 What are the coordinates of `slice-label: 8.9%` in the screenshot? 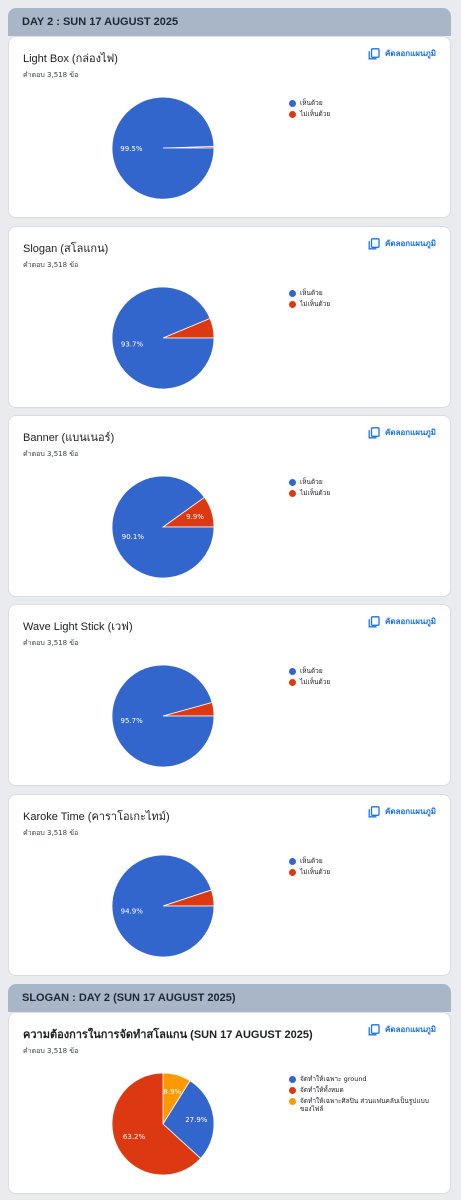 It's located at (172, 1092).